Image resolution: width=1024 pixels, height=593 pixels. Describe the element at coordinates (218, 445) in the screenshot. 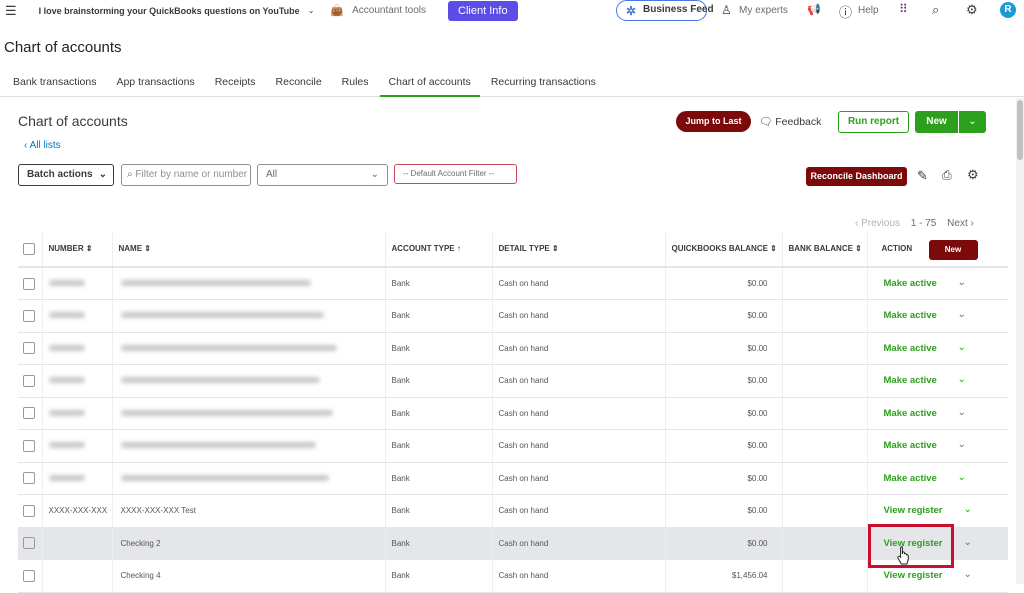

I see `blurred-name` at that location.